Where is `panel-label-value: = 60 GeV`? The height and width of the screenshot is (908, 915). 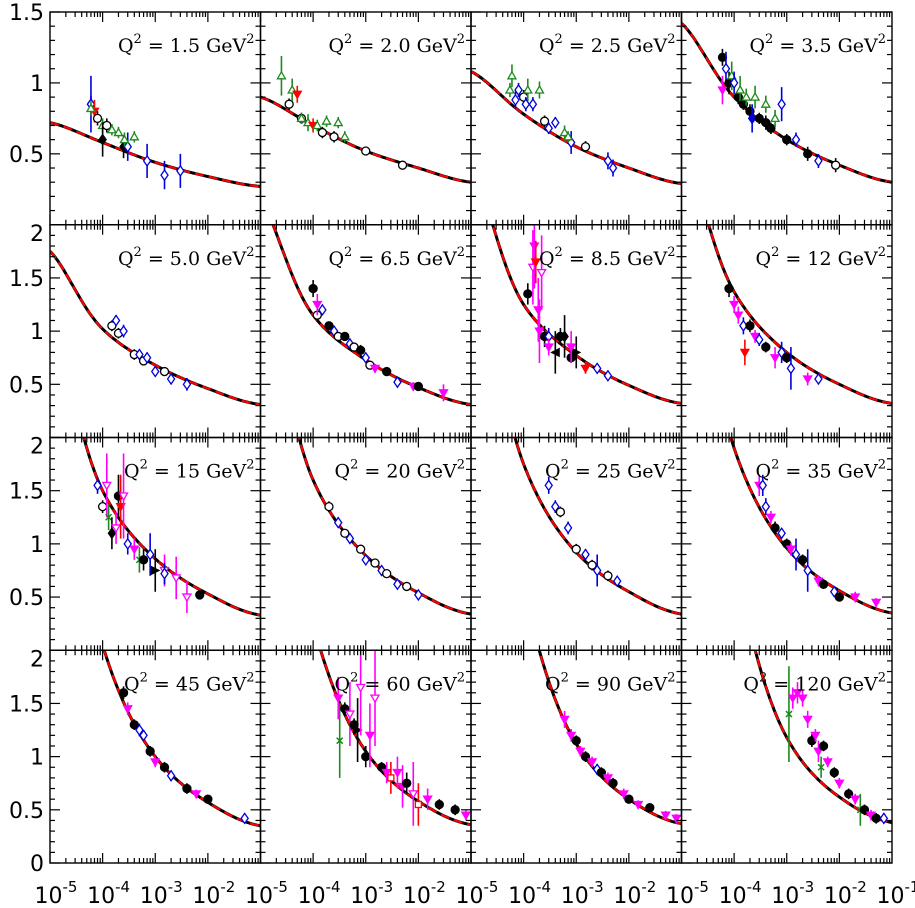 panel-label-value: = 60 GeV is located at coordinates (407, 684).